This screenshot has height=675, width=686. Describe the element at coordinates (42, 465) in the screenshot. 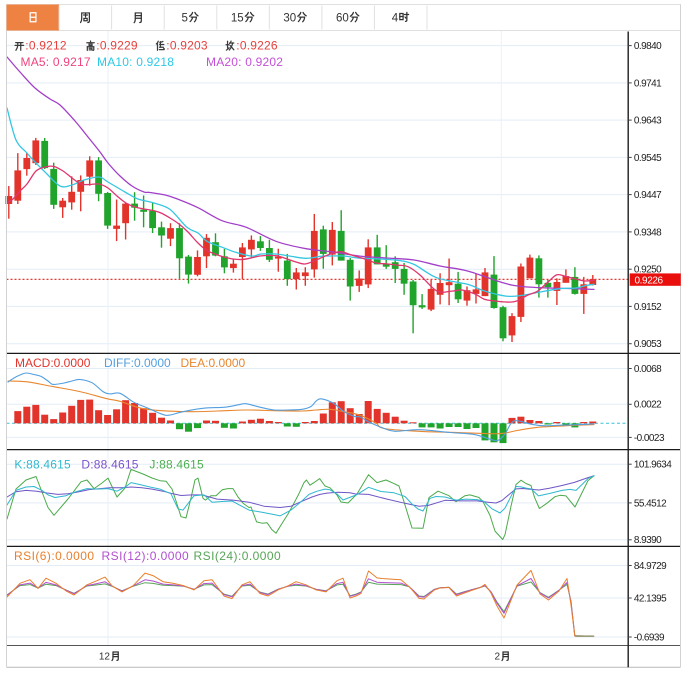

I see `svg-text: K:88.4615` at that location.